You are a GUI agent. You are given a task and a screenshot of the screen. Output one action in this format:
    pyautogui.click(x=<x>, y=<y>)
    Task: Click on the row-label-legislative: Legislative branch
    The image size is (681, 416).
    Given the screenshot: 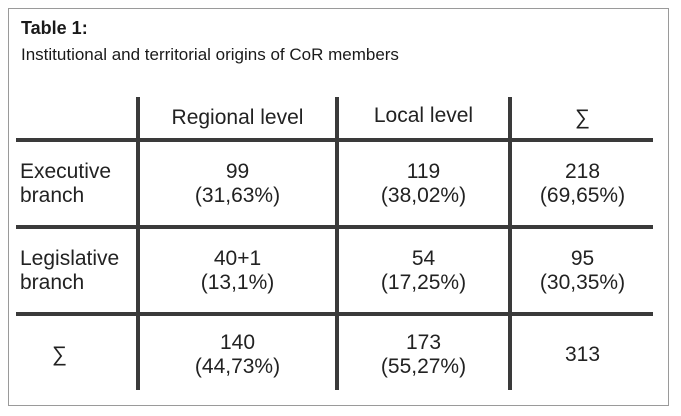 What is the action you would take?
    pyautogui.click(x=70, y=270)
    